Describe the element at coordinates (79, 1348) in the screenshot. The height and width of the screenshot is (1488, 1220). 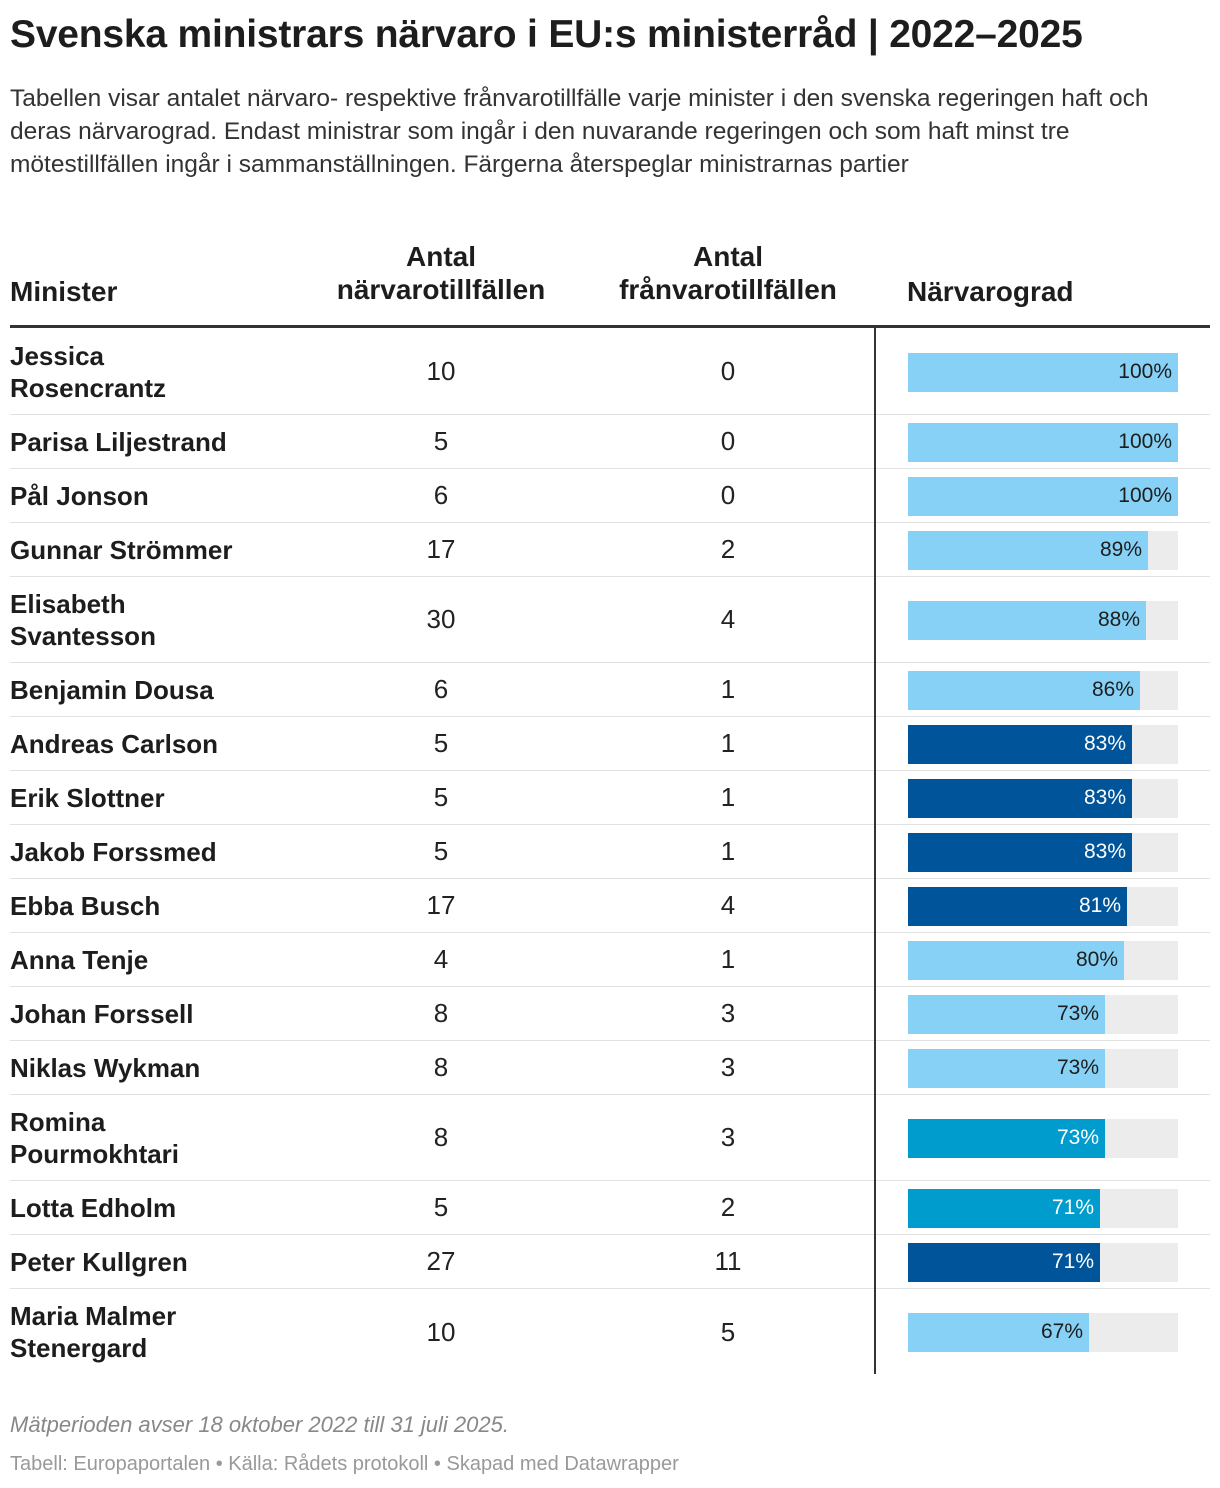
I see `minister-name-line: Stenergard` at that location.